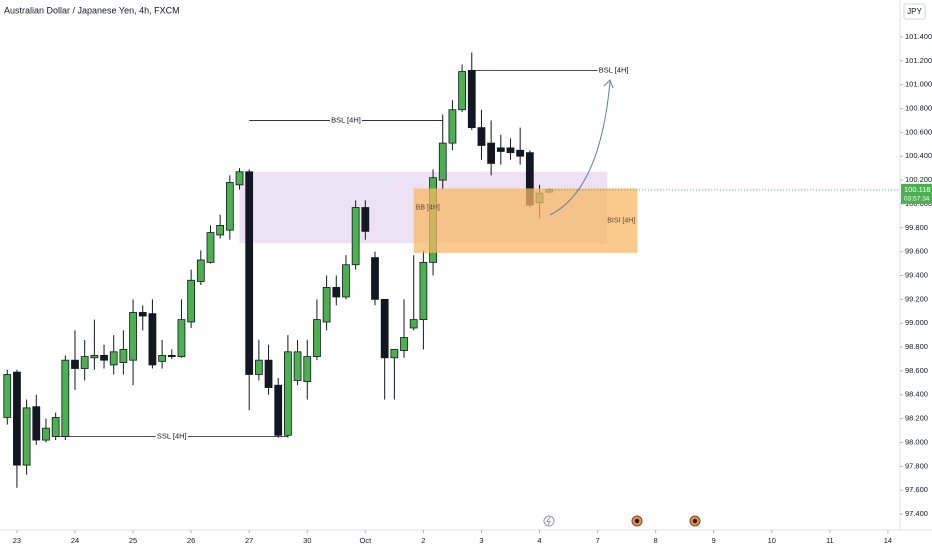 Image resolution: width=932 pixels, height=550 pixels. What do you see at coordinates (916, 193) in the screenshot?
I see `last-price-tag` at bounding box center [916, 193].